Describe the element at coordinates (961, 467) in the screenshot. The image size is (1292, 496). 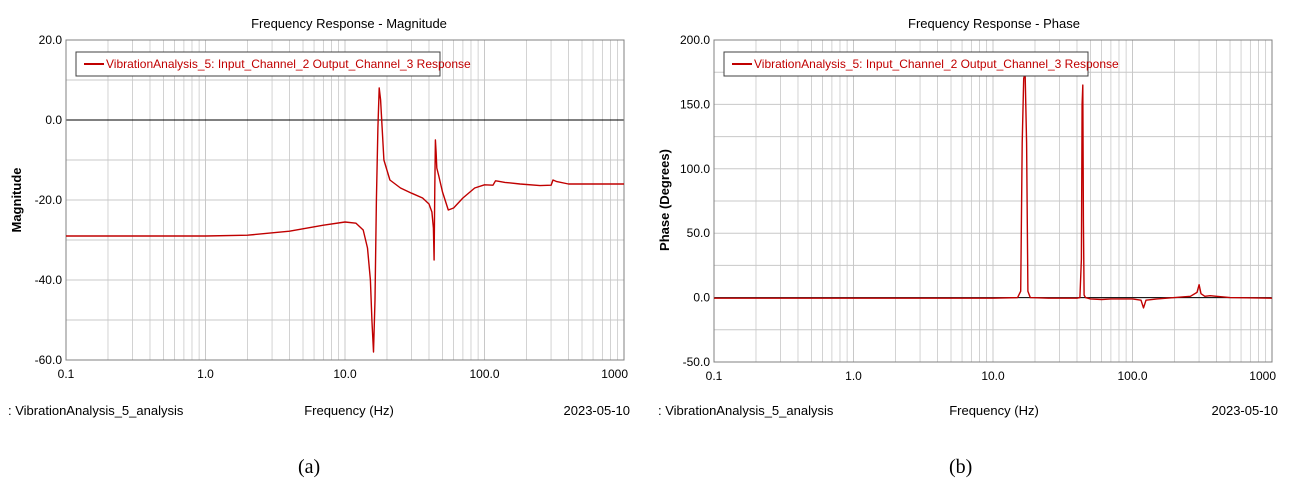
I see `figure-caption: (b)` at that location.